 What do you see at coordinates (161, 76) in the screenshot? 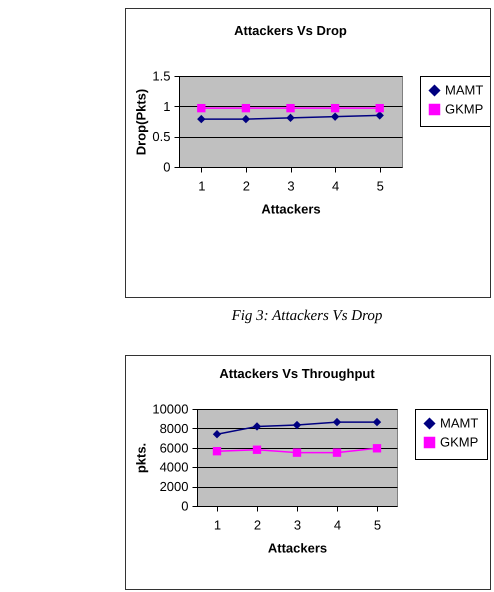
I see `y-tick-label: 1.5` at bounding box center [161, 76].